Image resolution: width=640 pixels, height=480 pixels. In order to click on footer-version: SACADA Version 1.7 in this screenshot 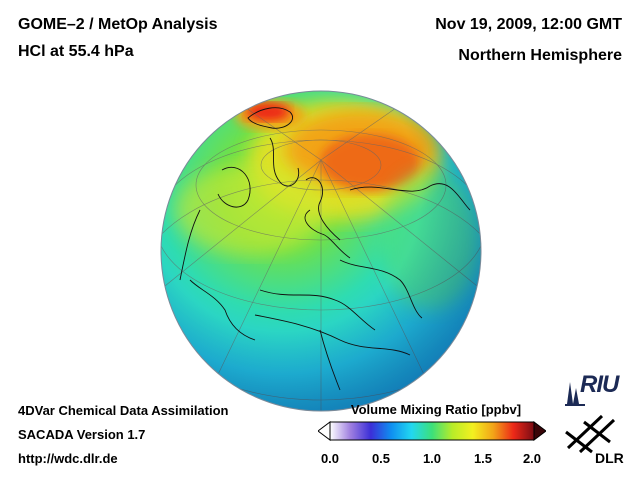, I will do `click(82, 434)`.